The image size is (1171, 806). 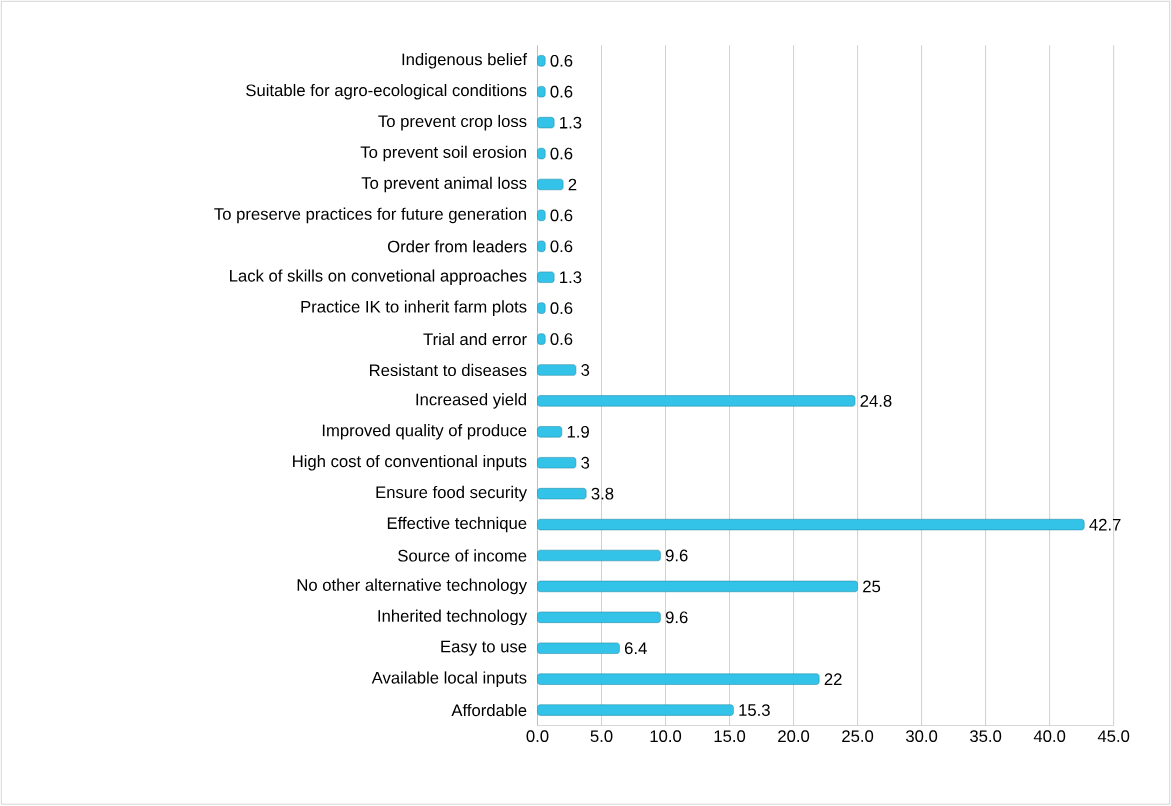 What do you see at coordinates (833, 679) in the screenshot?
I see `data-label: 22` at bounding box center [833, 679].